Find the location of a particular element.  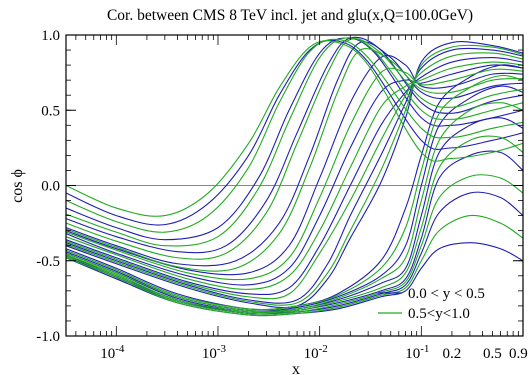

y-axis-label: cos ϕ is located at coordinates (17, 186).